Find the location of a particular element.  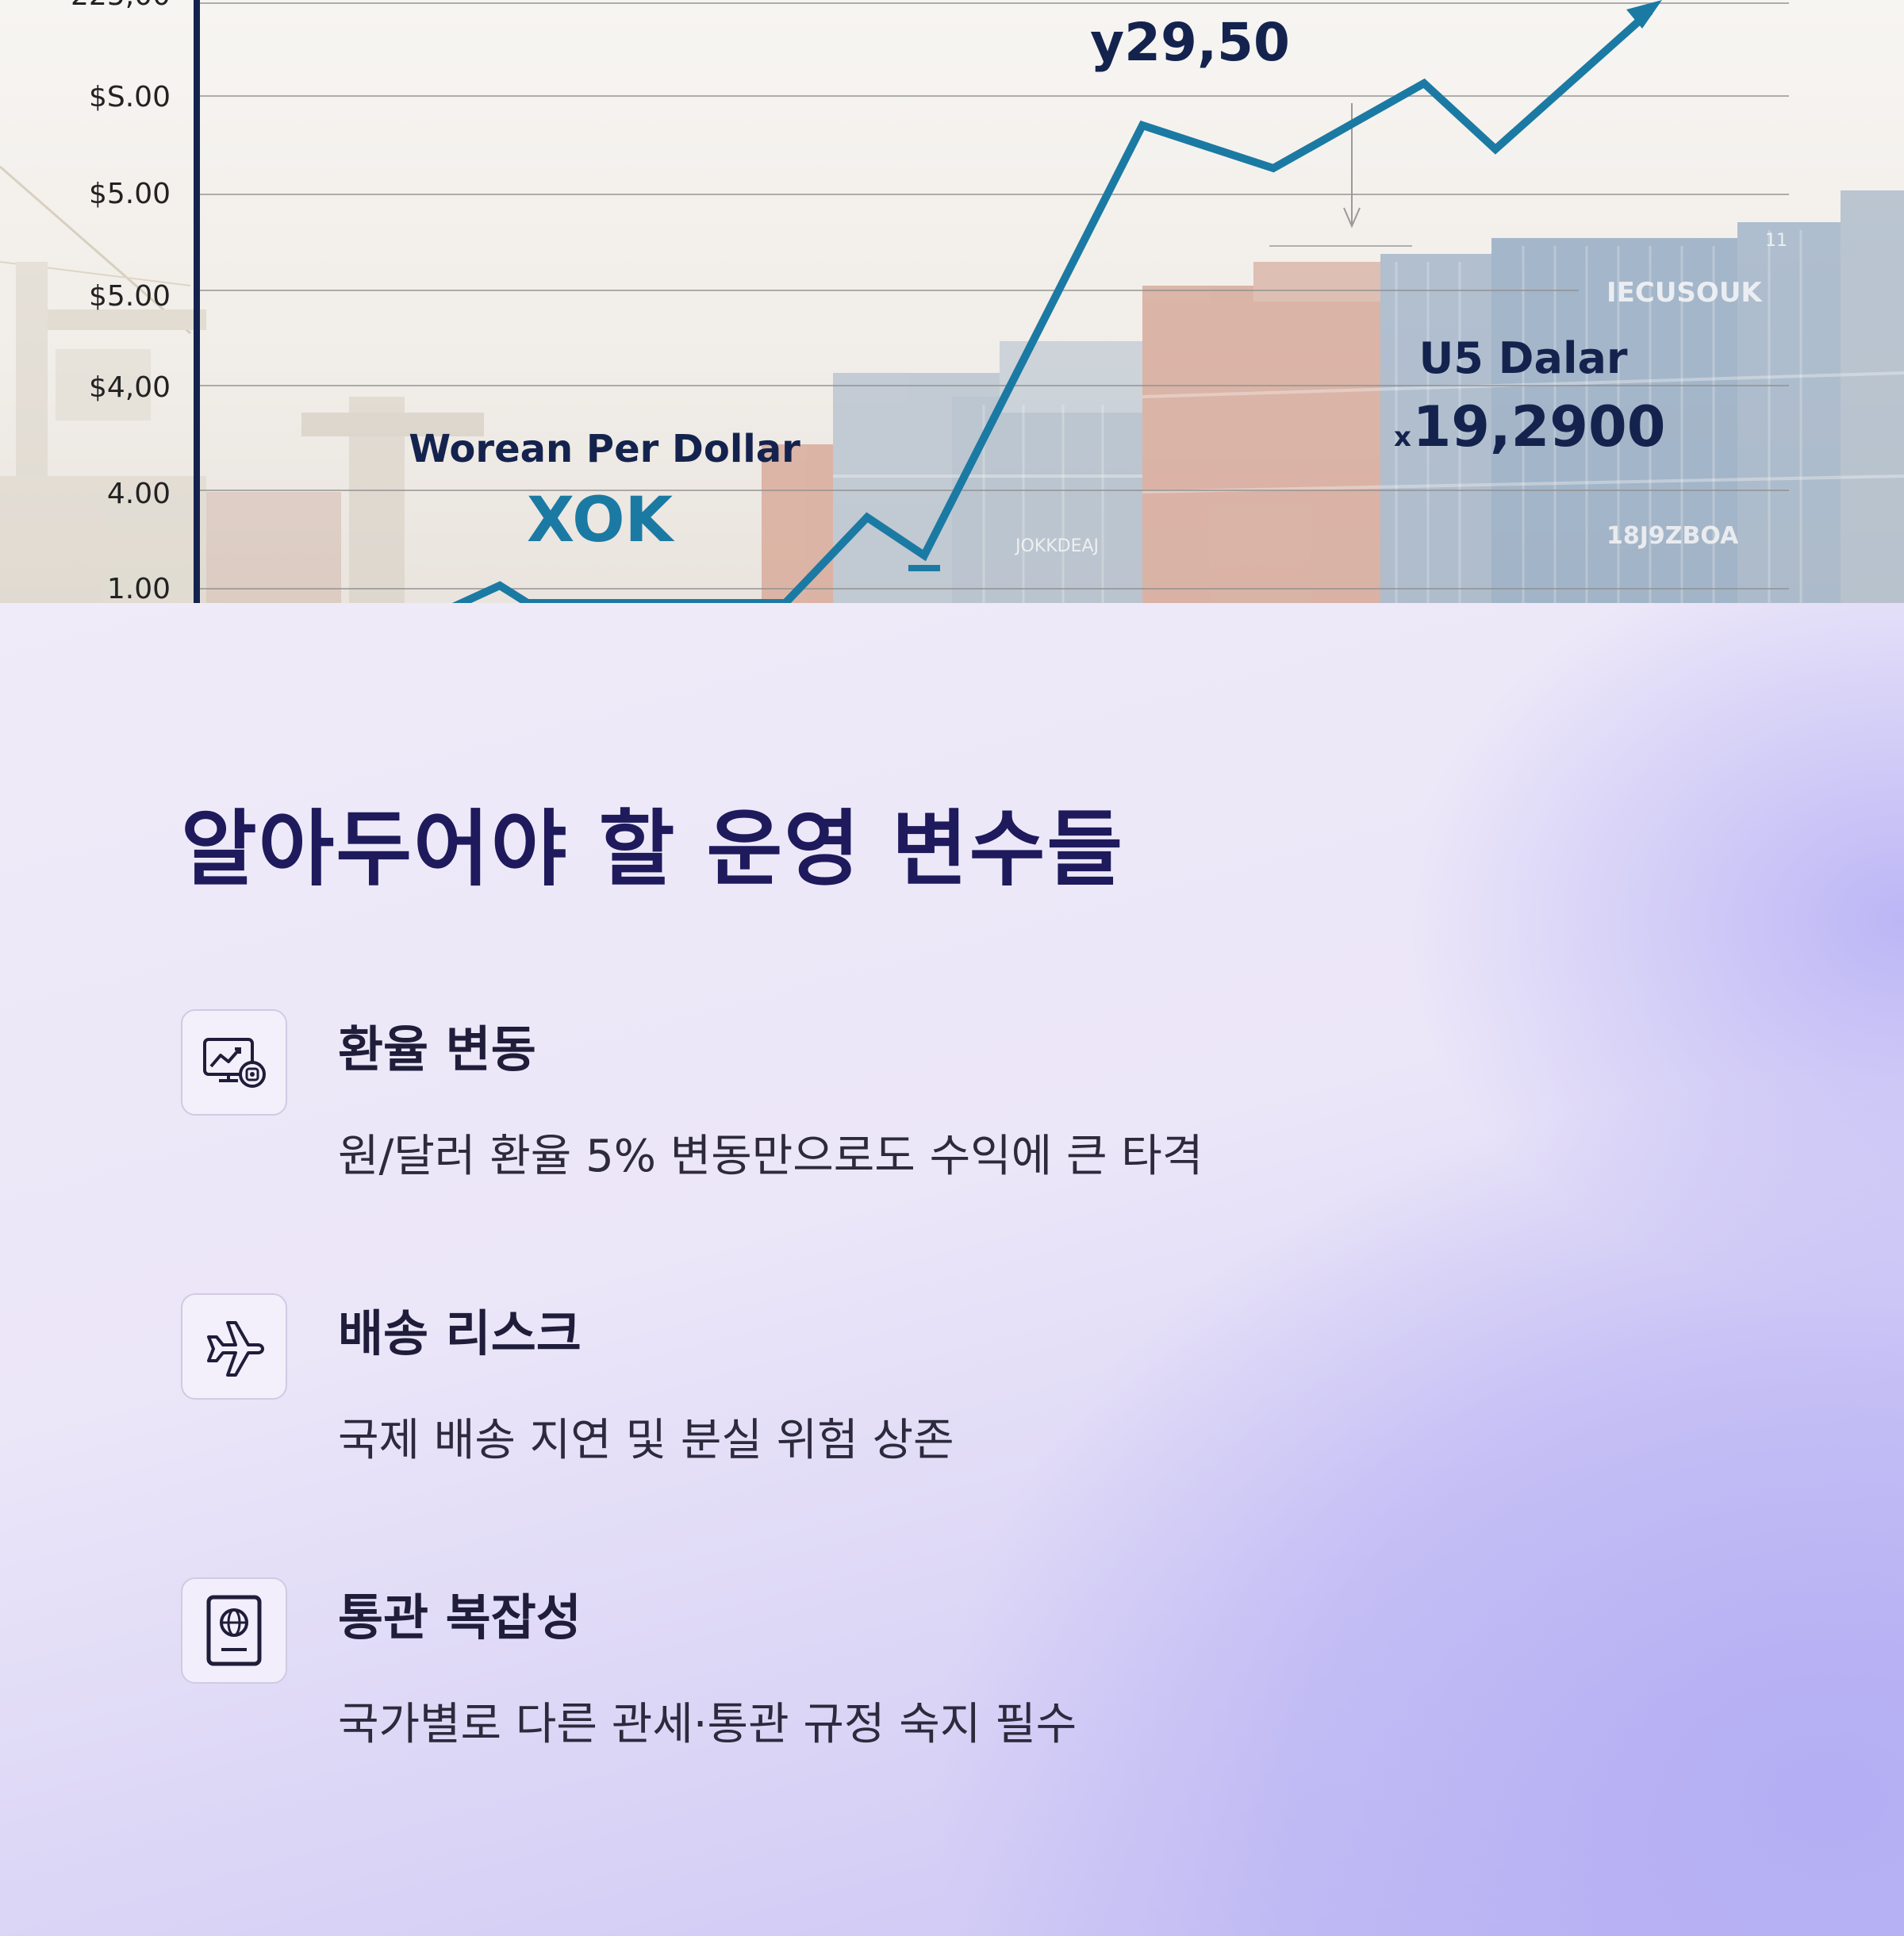

usd-name-label: U5 Dalar is located at coordinates (1522, 358).